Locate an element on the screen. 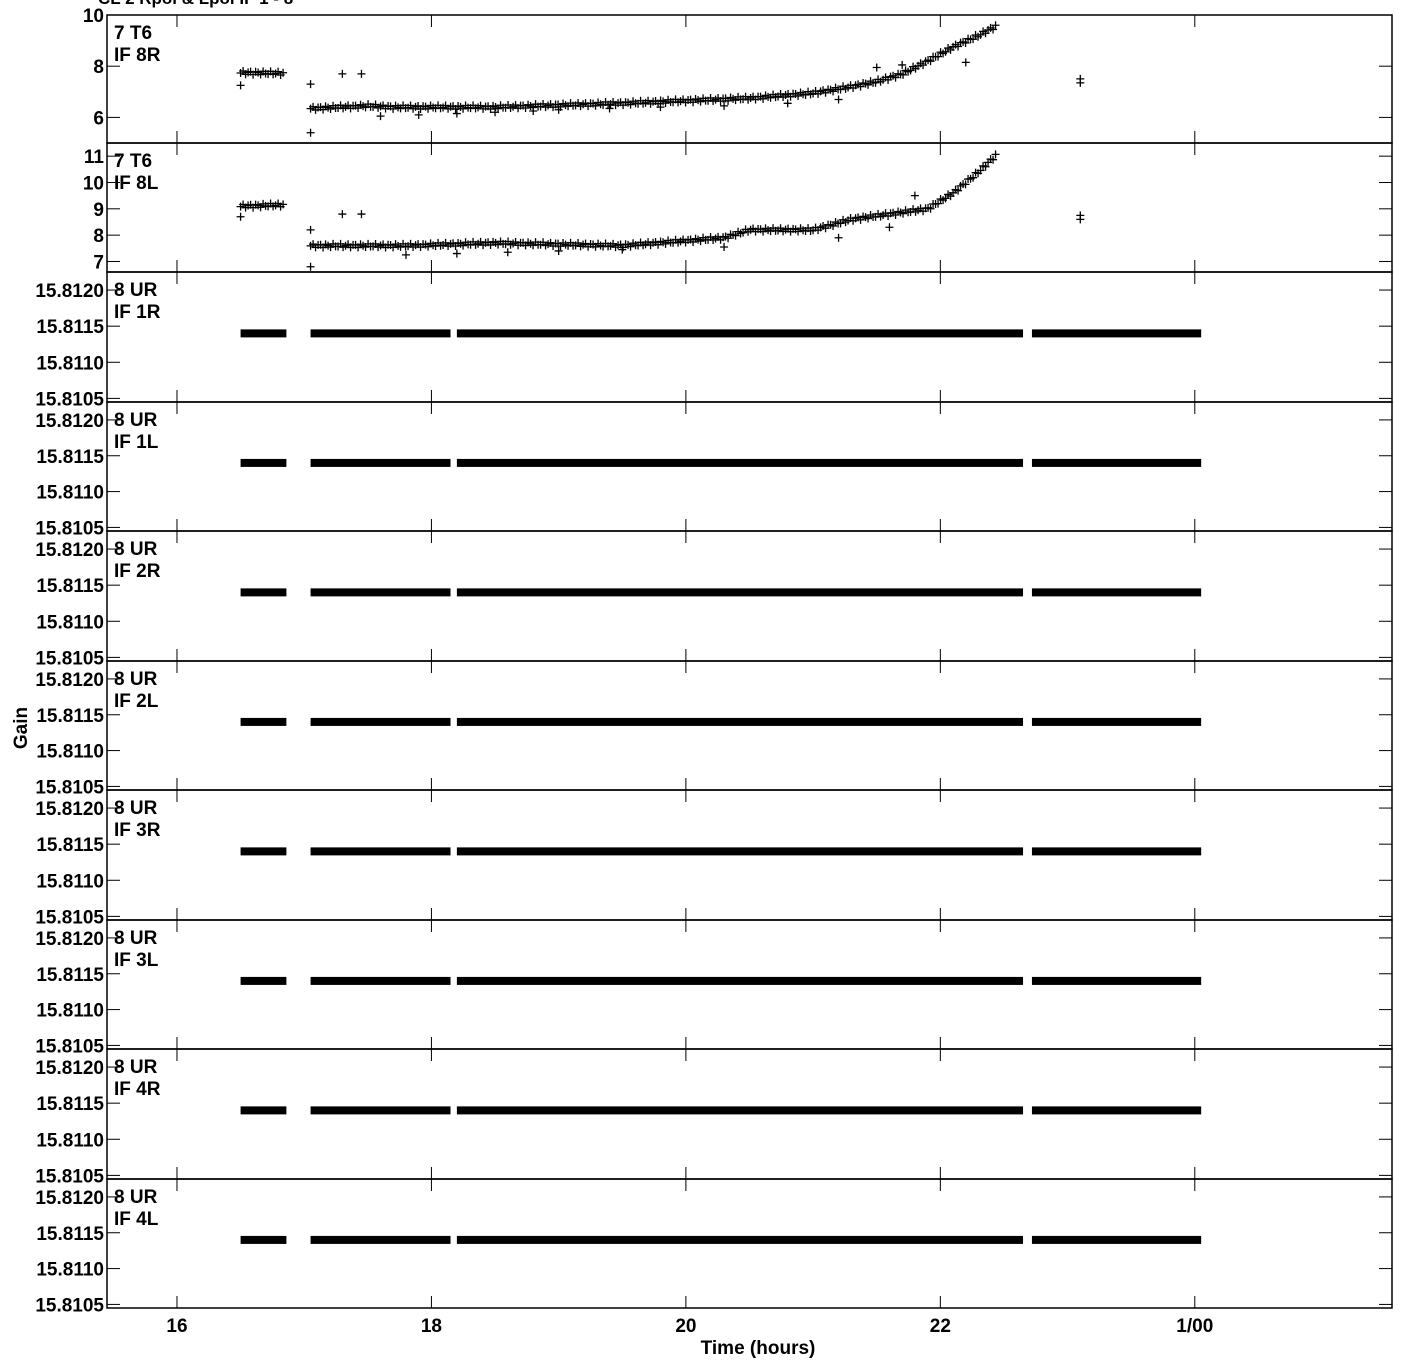 Image resolution: width=1403 pixels, height=1366 pixels. x-tick-label: 16 is located at coordinates (176, 1326).